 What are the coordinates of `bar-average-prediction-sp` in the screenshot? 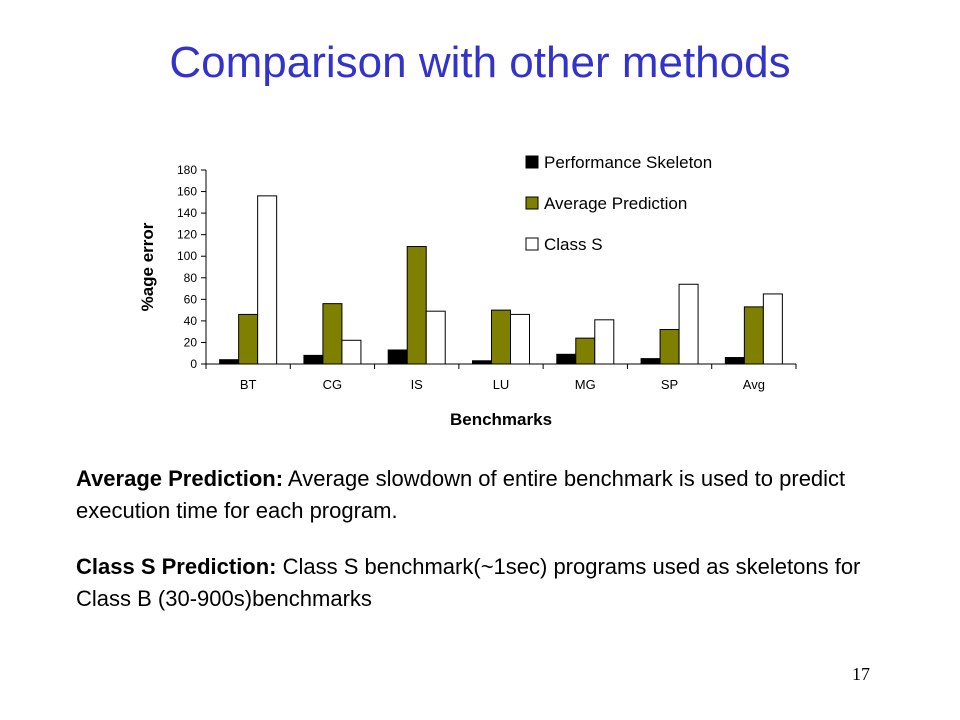 It's located at (669, 347).